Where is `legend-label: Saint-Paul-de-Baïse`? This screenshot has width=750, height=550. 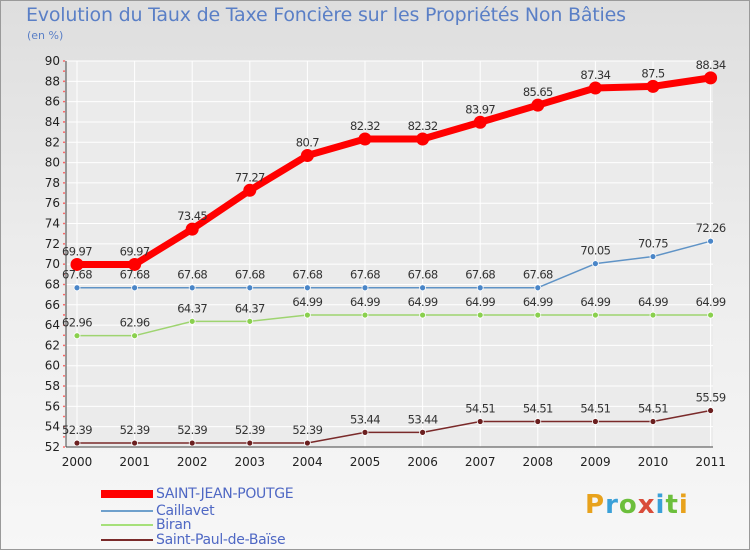 legend-label: Saint-Paul-de-Baïse is located at coordinates (221, 540).